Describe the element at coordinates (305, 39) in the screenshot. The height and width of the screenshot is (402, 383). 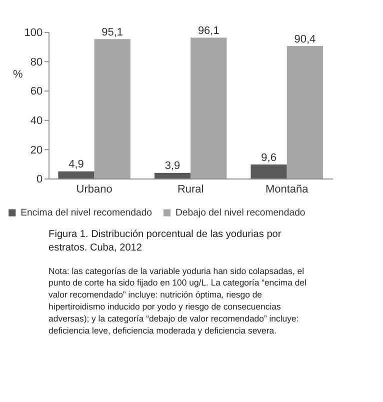
I see `text: 90,4` at that location.